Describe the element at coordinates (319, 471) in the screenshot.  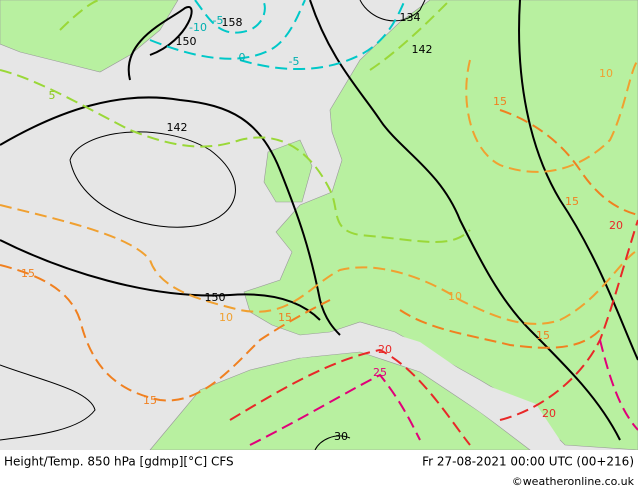
I see `footer` at that location.